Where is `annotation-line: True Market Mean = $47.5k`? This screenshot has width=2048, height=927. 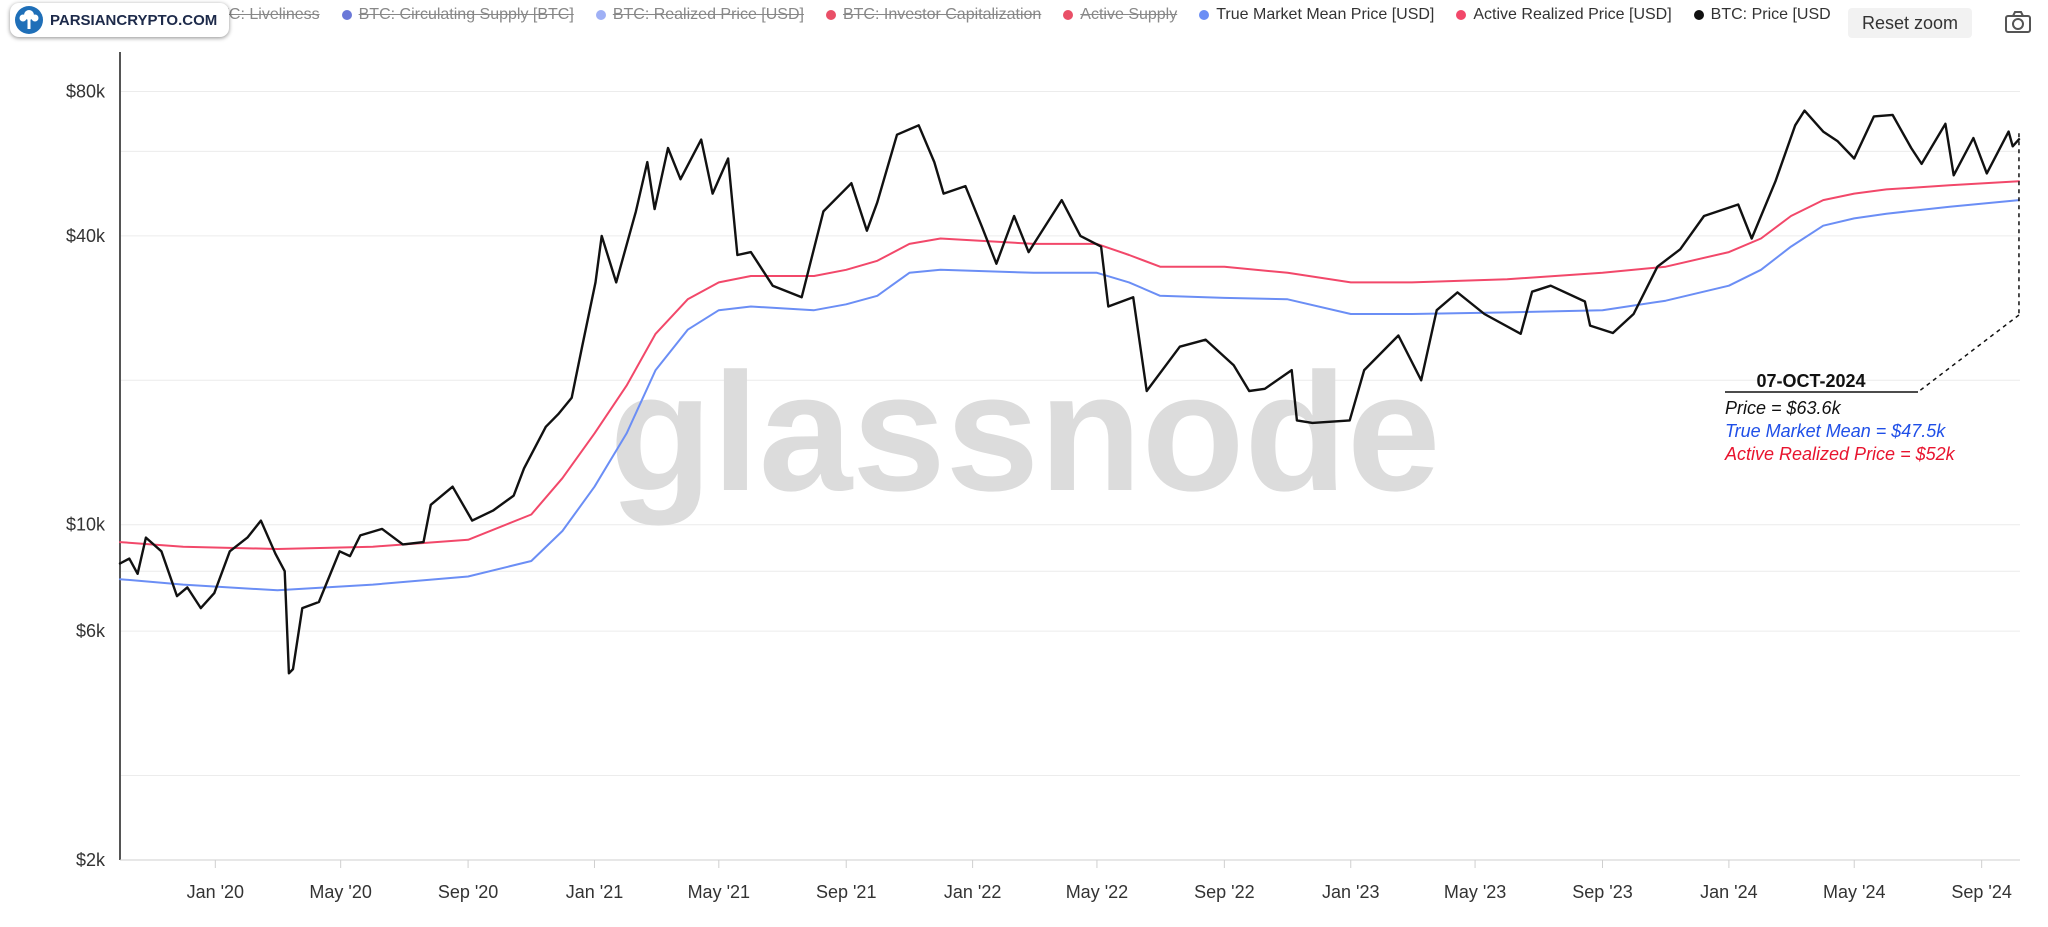 annotation-line: True Market Mean = $47.5k is located at coordinates (1835, 431).